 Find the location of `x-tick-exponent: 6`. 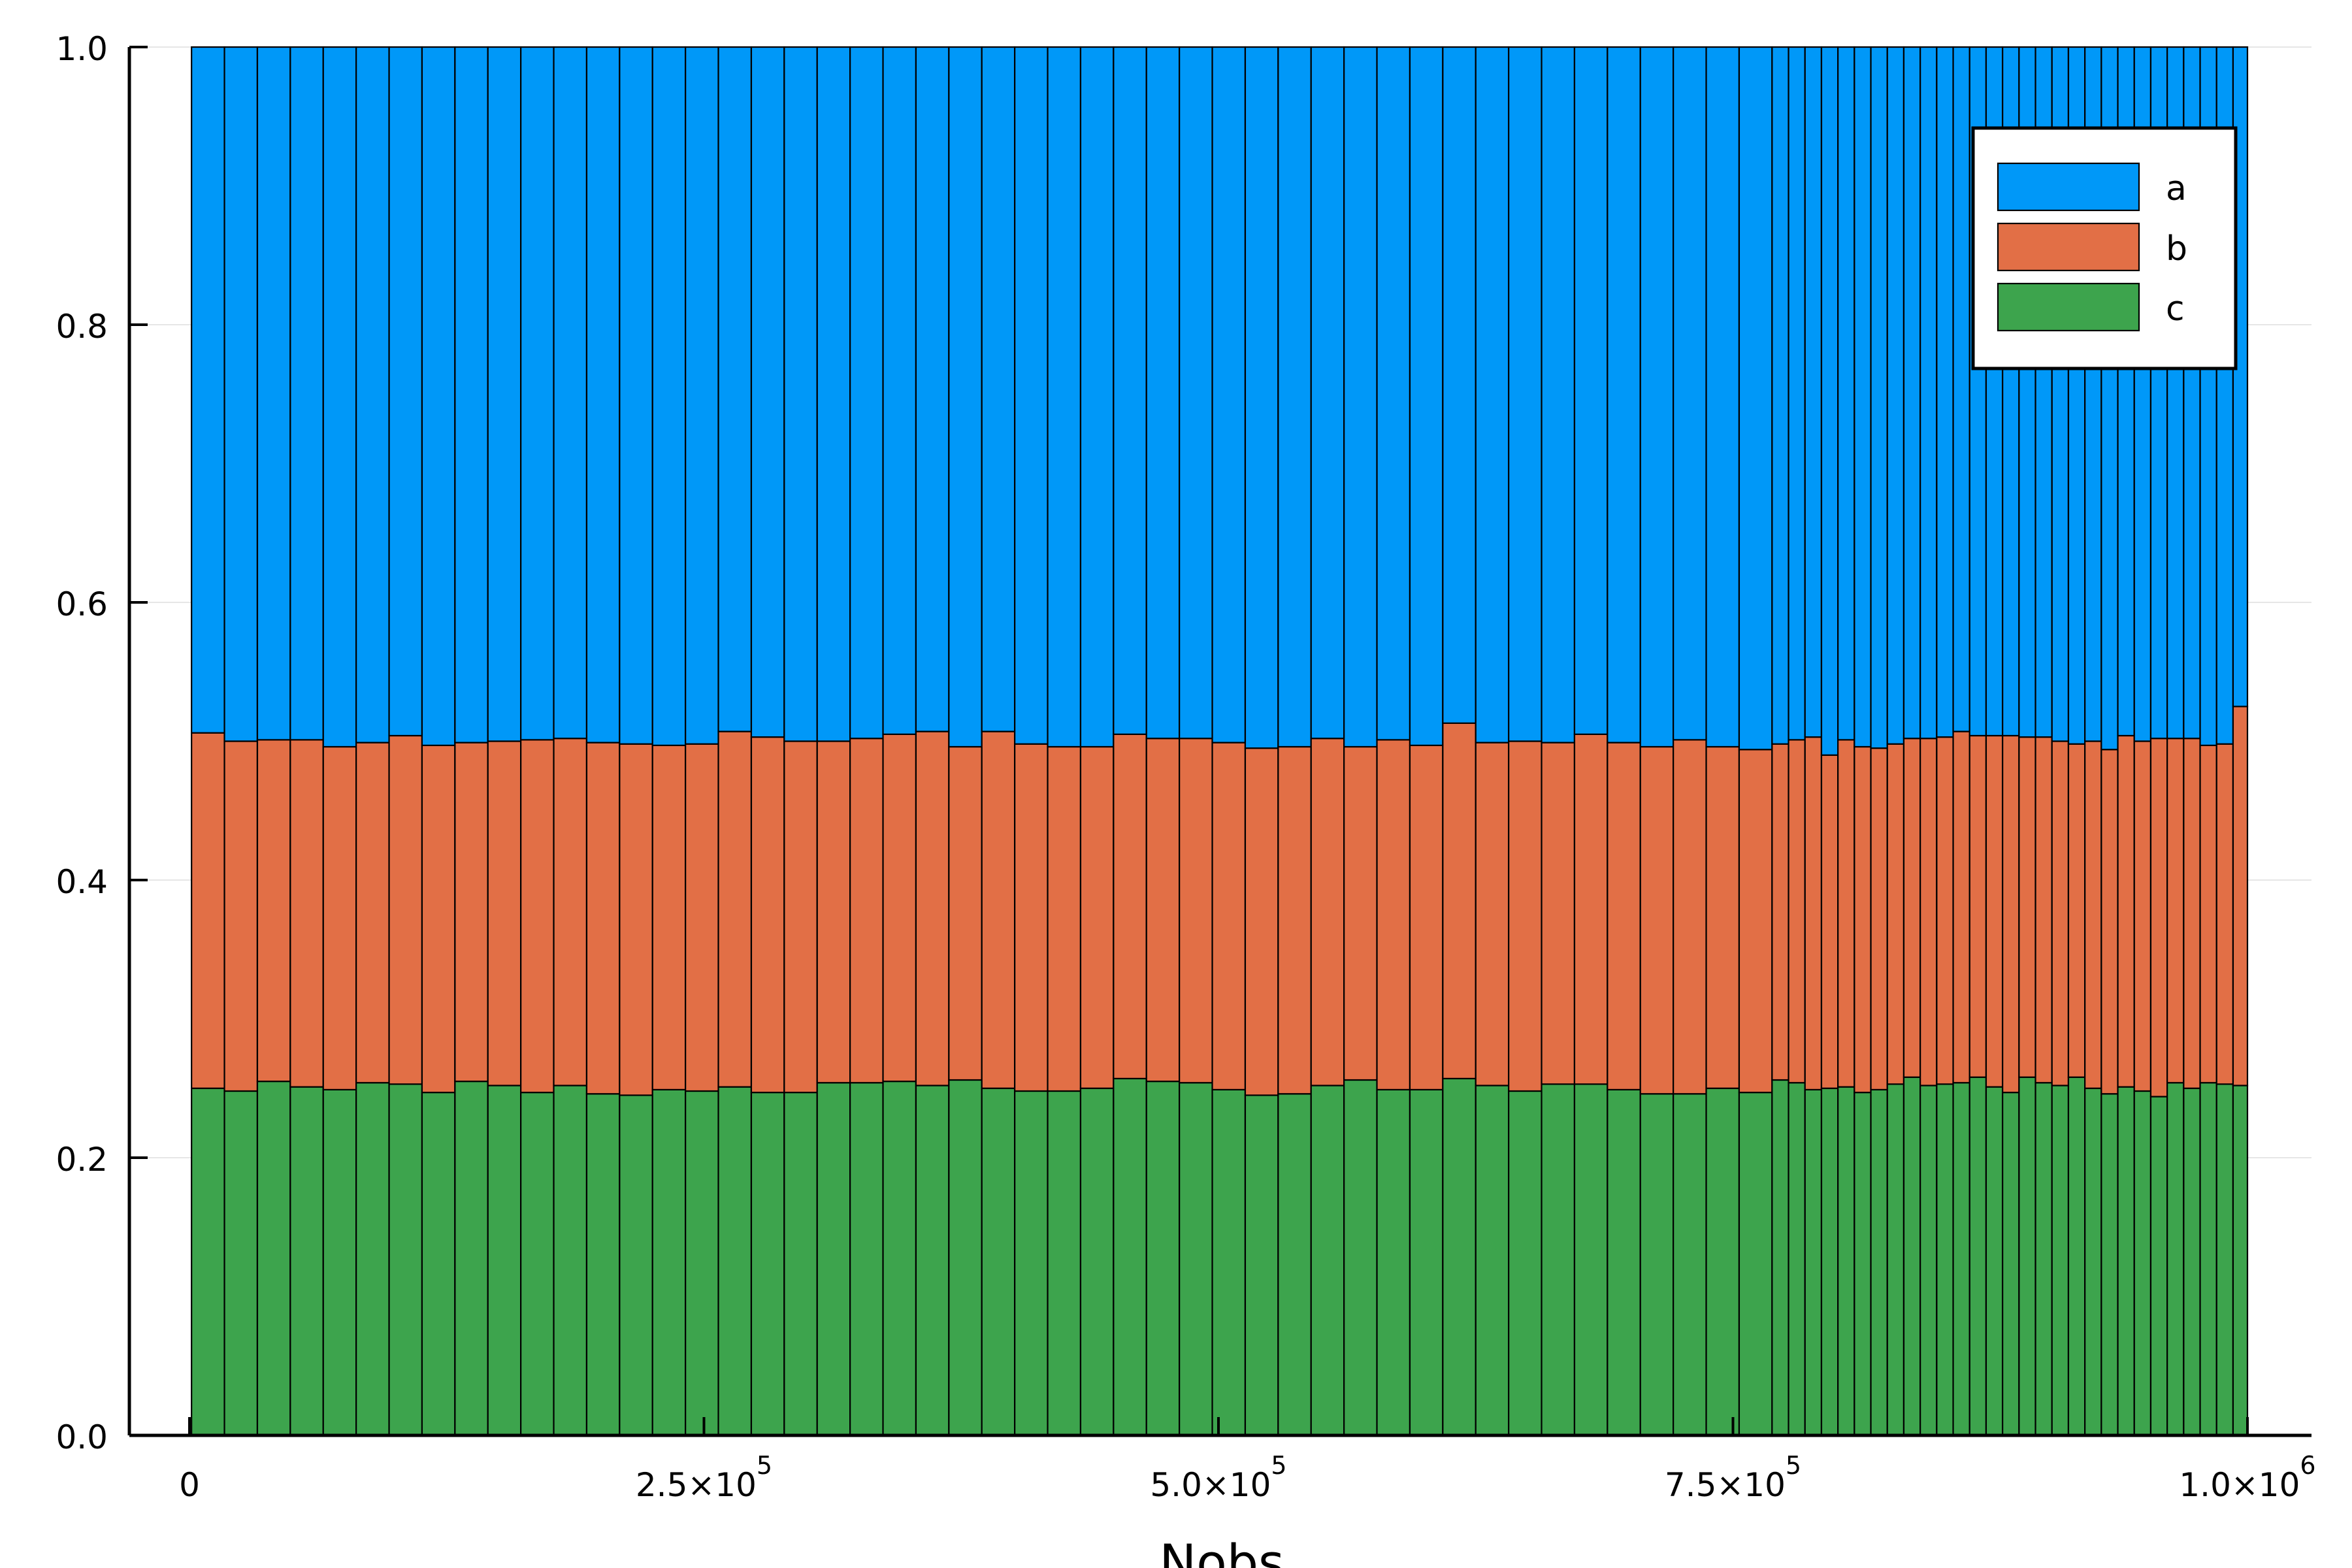

x-tick-exponent: 6 is located at coordinates (2307, 1465).